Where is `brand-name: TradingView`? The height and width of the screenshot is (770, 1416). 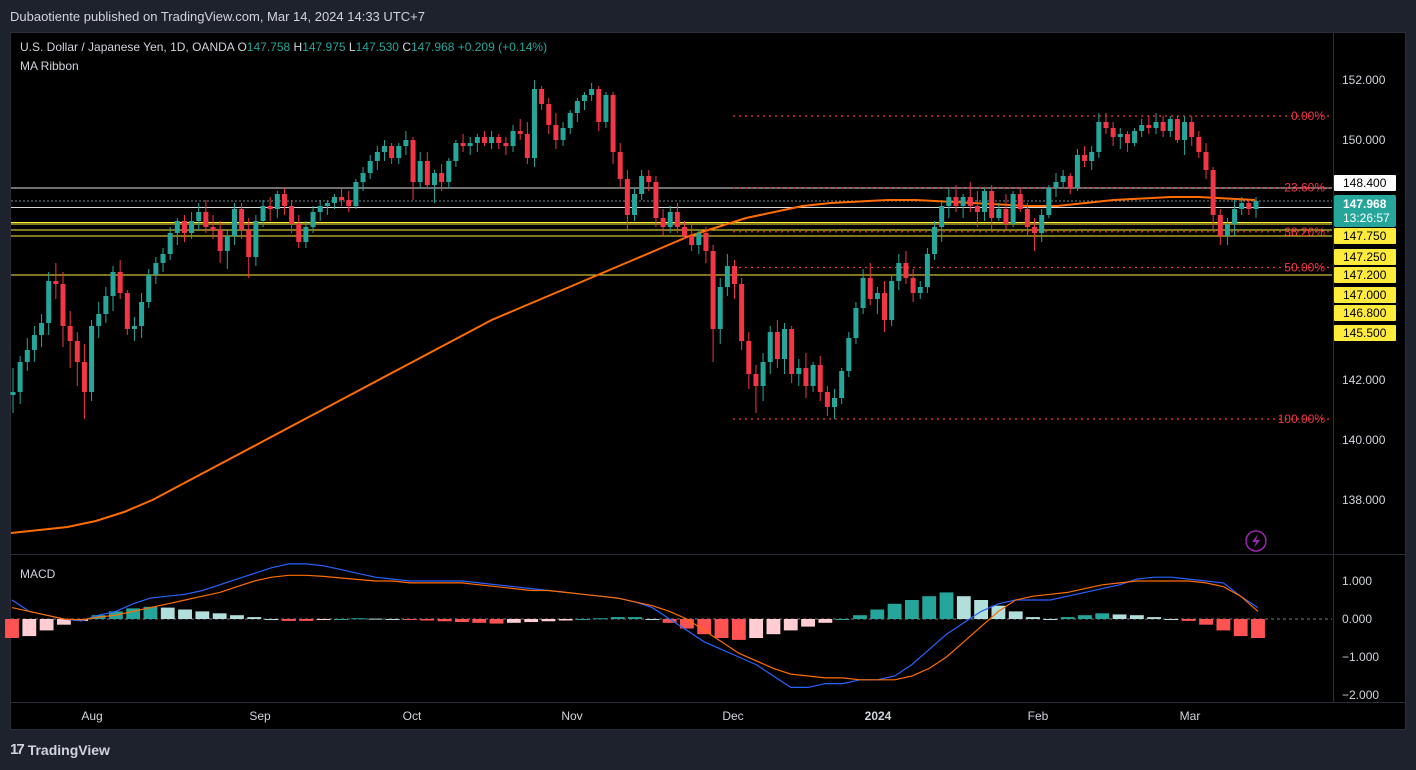
brand-name: TradingView is located at coordinates (68, 749).